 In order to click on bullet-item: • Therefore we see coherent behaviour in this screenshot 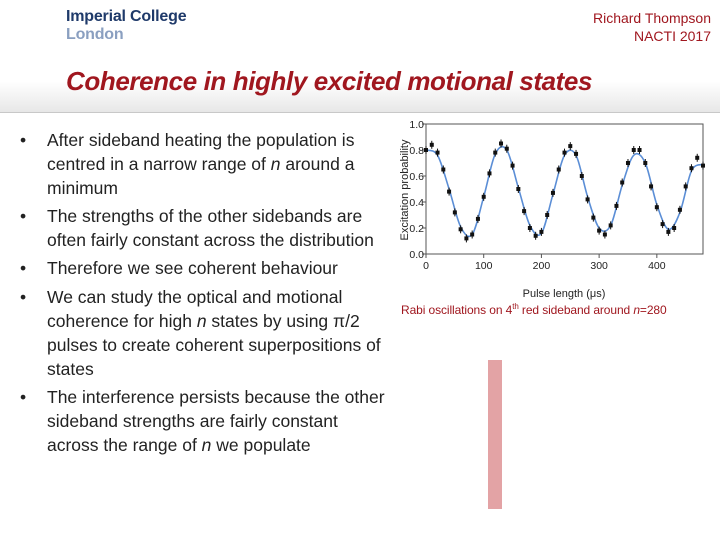, I will do `click(205, 268)`.